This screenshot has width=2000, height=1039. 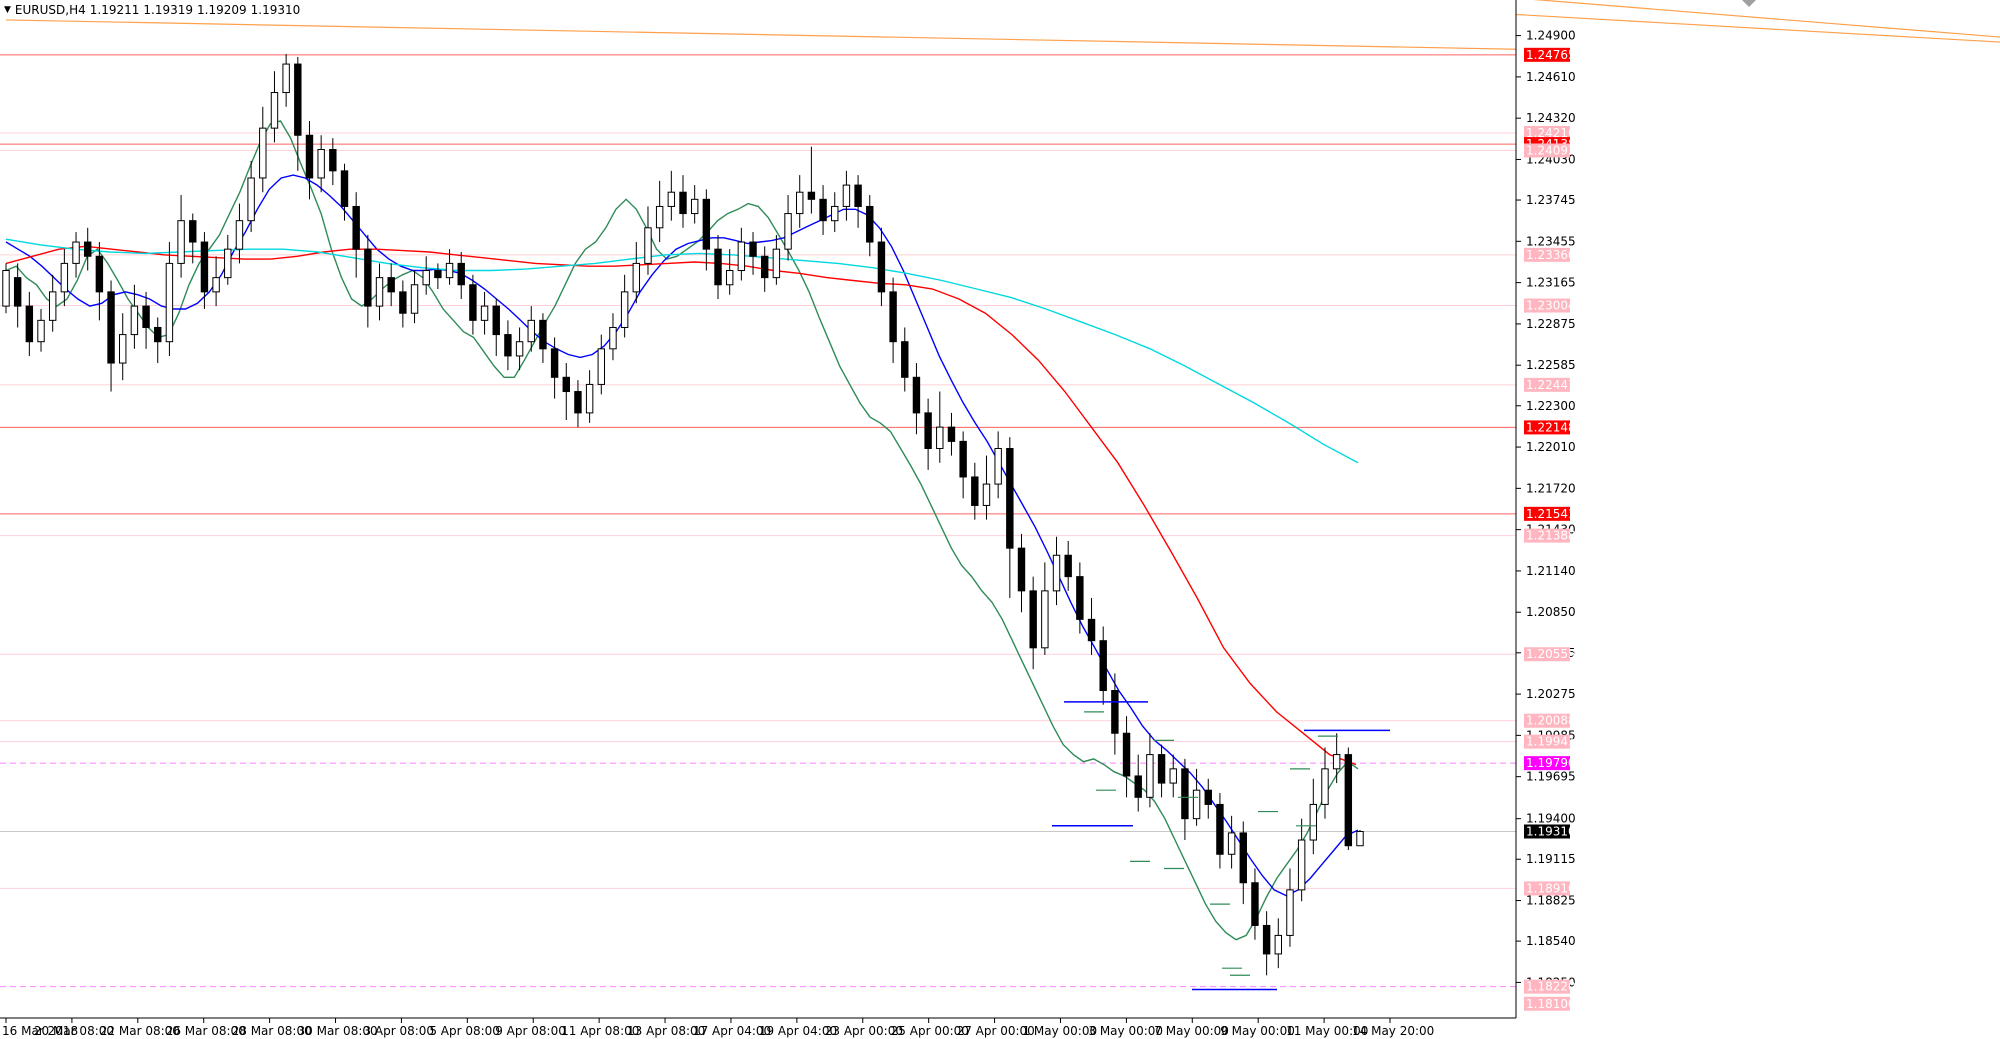 What do you see at coordinates (7, 10) in the screenshot?
I see `dropdown-triangle-icon: ▼` at bounding box center [7, 10].